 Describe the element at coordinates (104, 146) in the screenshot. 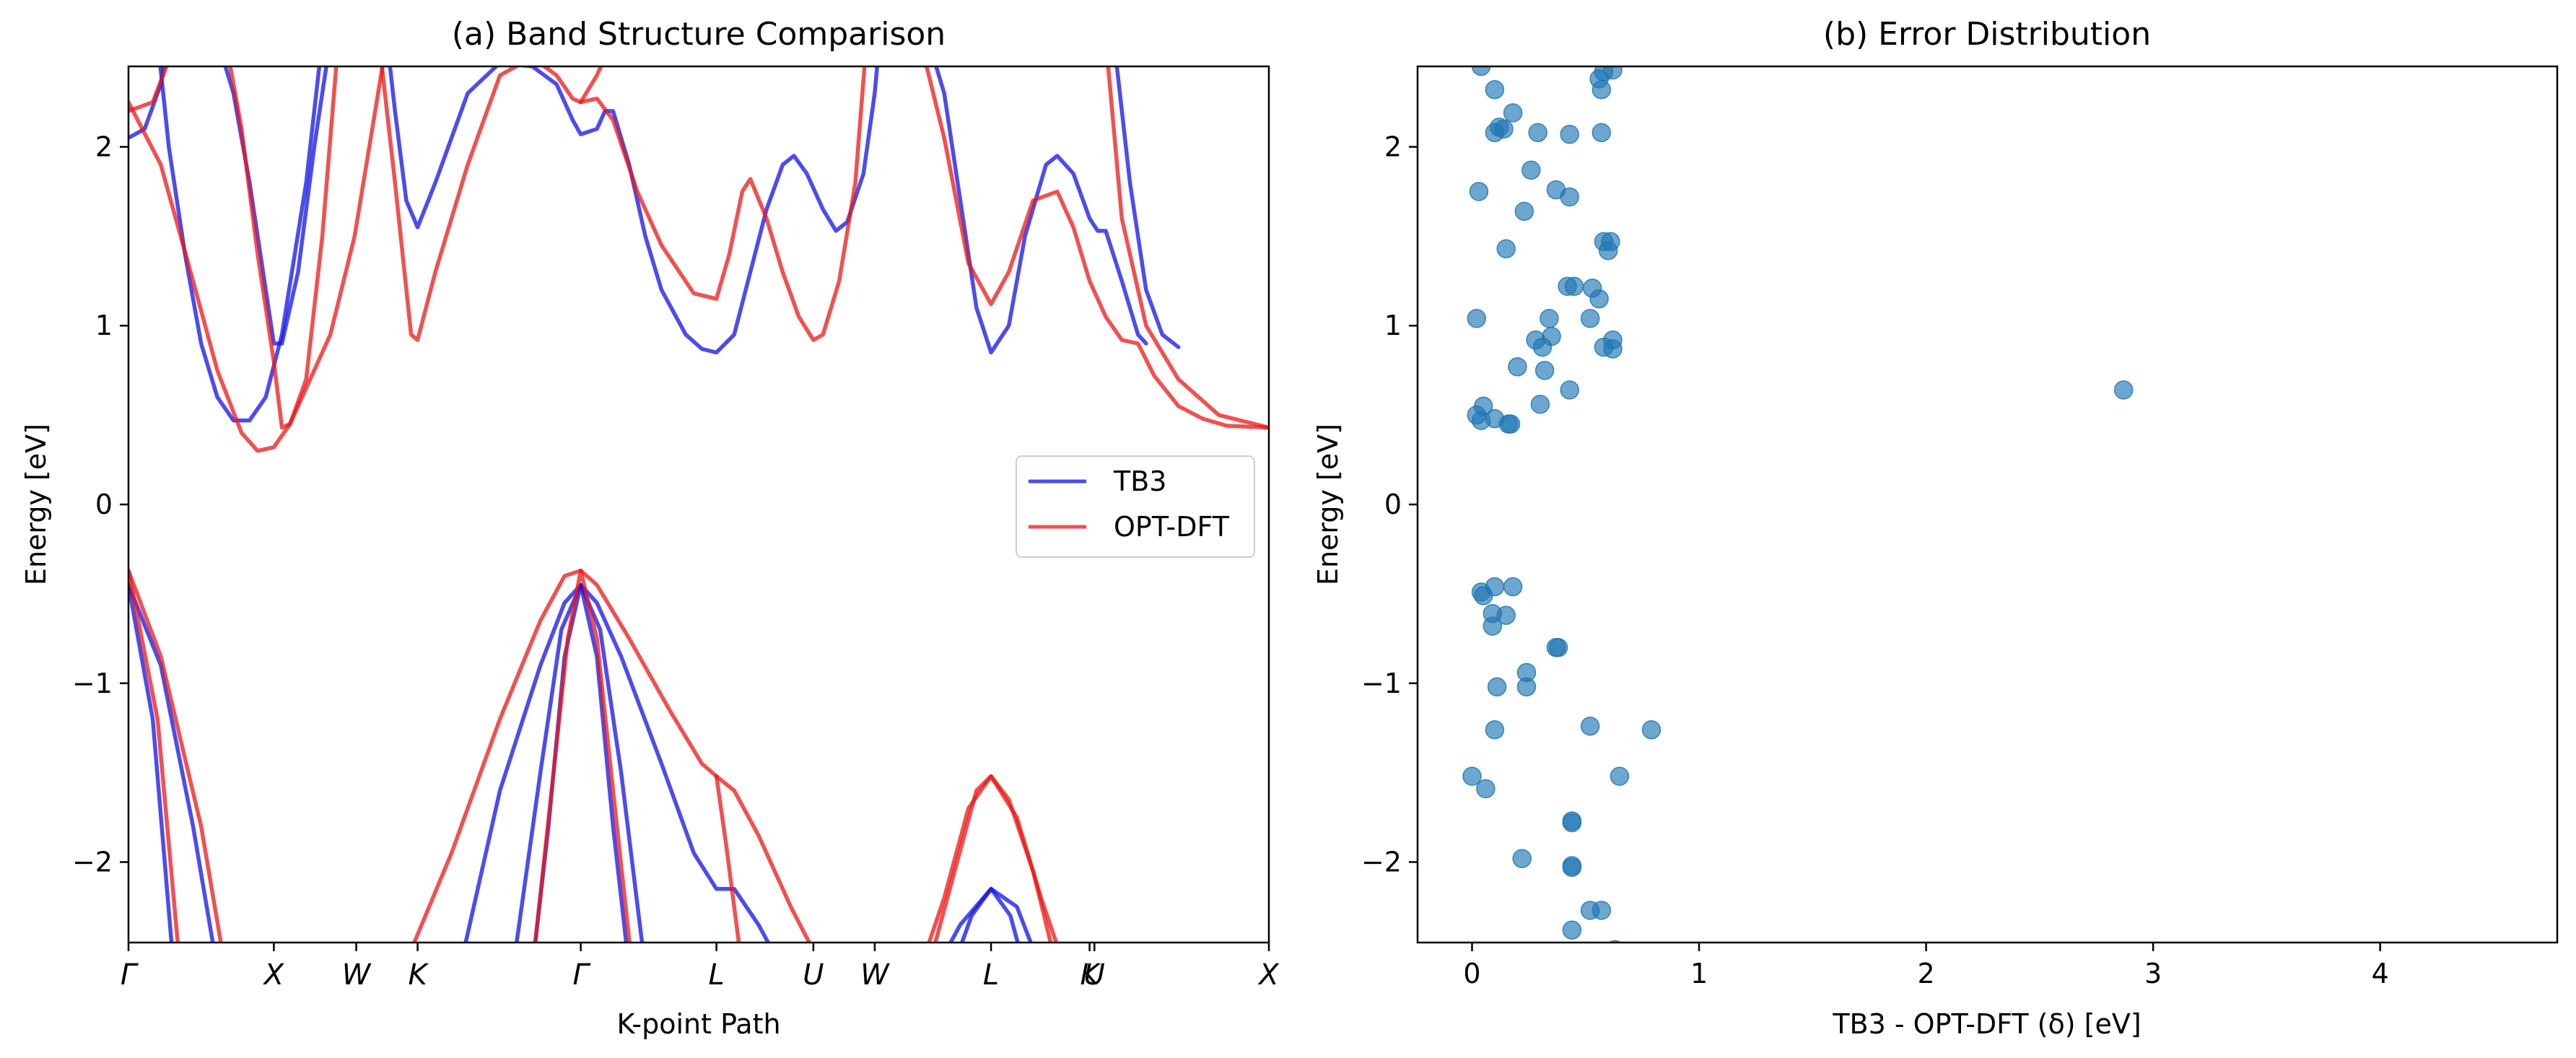

I see `panel-a-ytick-label: 2` at that location.